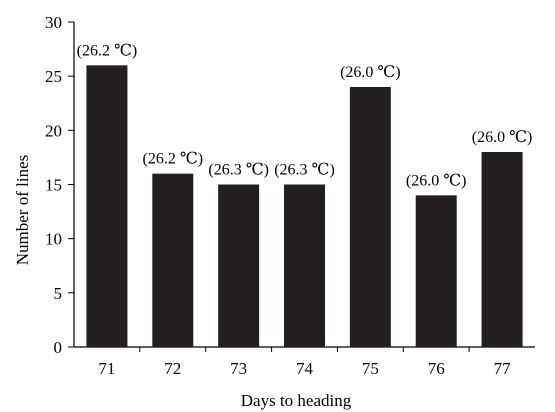 The height and width of the screenshot is (412, 555). I want to click on x-tick-label: 71, so click(106, 368).